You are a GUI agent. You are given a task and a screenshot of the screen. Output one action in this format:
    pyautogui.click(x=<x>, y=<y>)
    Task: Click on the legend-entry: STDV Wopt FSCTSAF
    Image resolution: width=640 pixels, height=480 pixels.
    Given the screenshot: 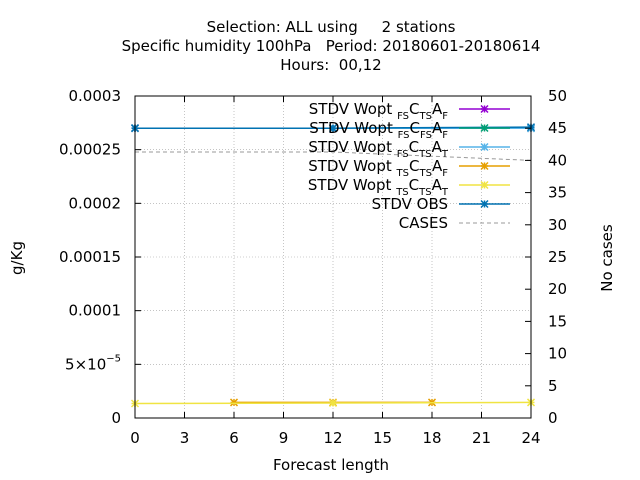 What is the action you would take?
    pyautogui.click(x=409, y=111)
    